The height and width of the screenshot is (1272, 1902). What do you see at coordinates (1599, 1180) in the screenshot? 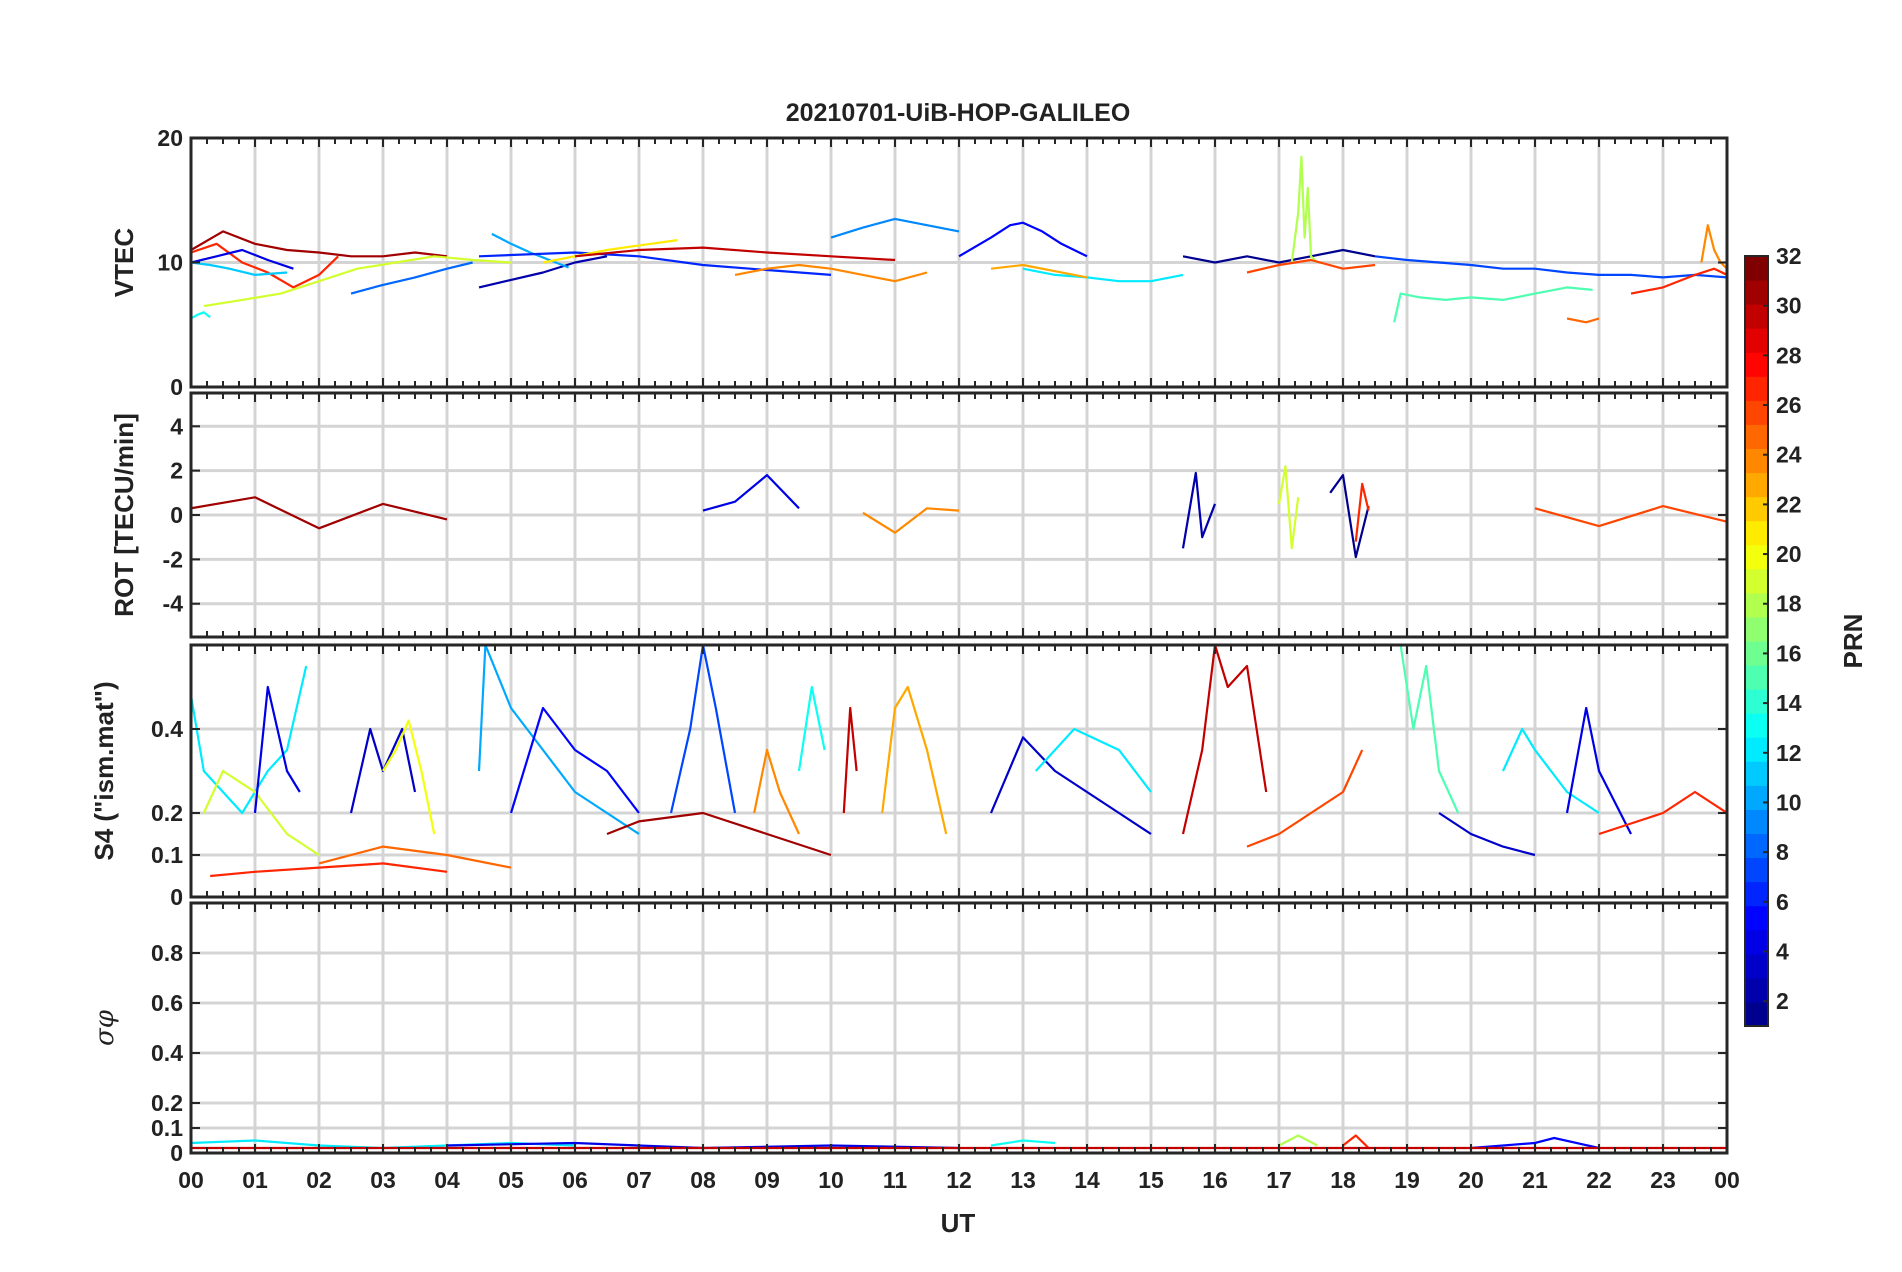
I see `x-tick-label: 22` at bounding box center [1599, 1180].